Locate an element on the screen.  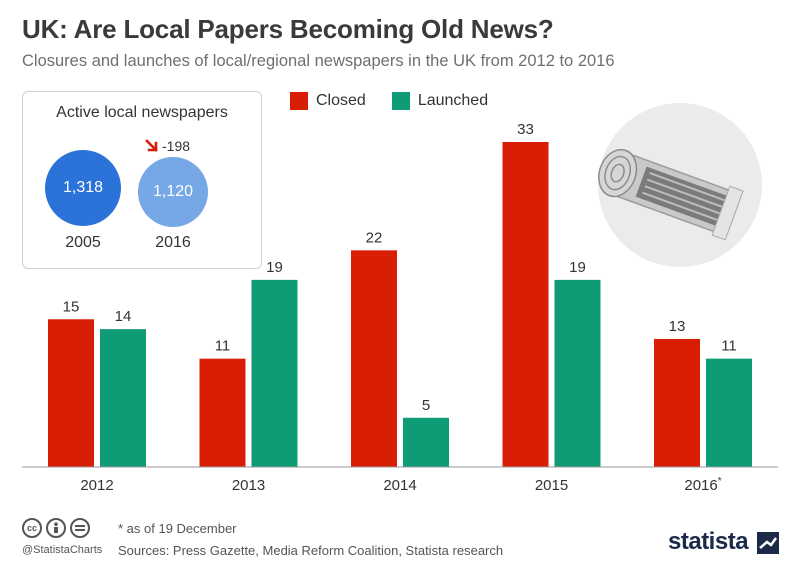
bar-value-label-launched-0: 14 is located at coordinates (123, 316).